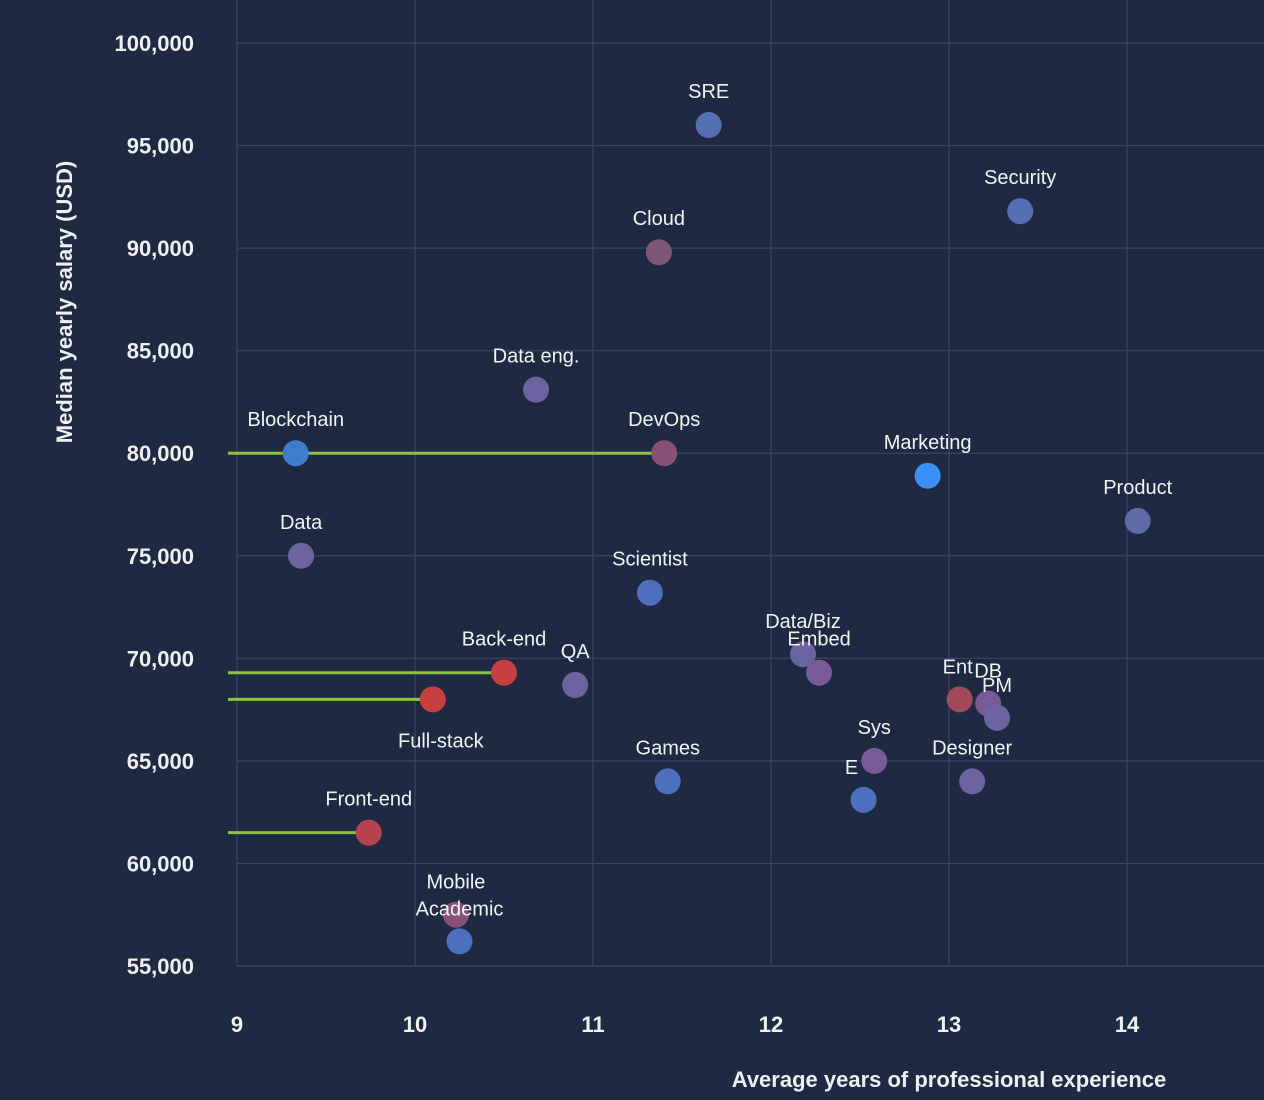 Image resolution: width=1264 pixels, height=1100 pixels. I want to click on point-label: Blockchain, so click(295, 420).